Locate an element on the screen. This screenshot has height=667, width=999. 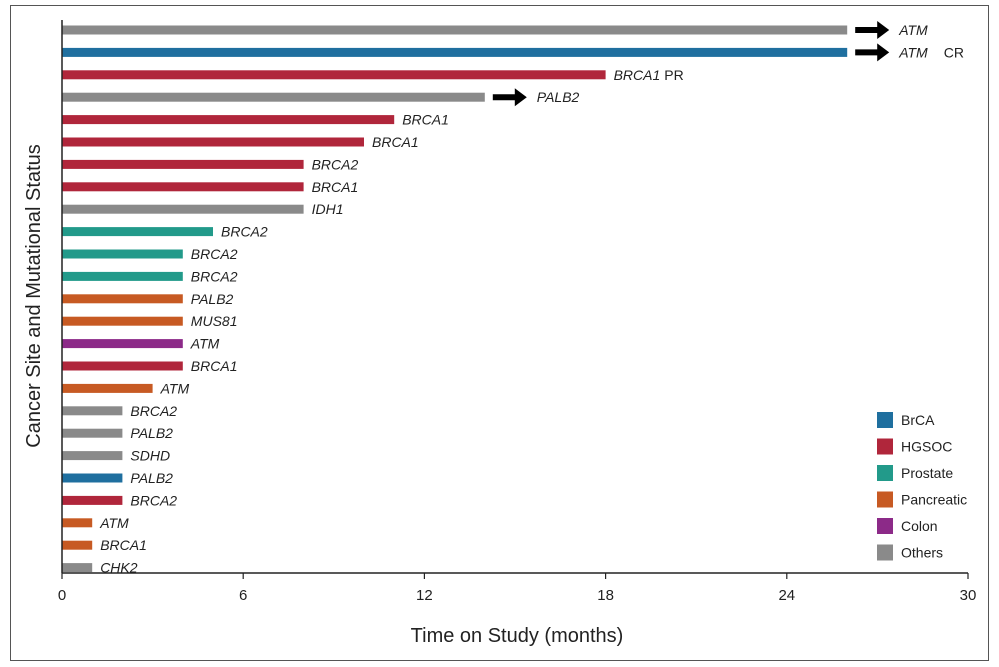
x-tick-label: 12 is located at coordinates (424, 595).